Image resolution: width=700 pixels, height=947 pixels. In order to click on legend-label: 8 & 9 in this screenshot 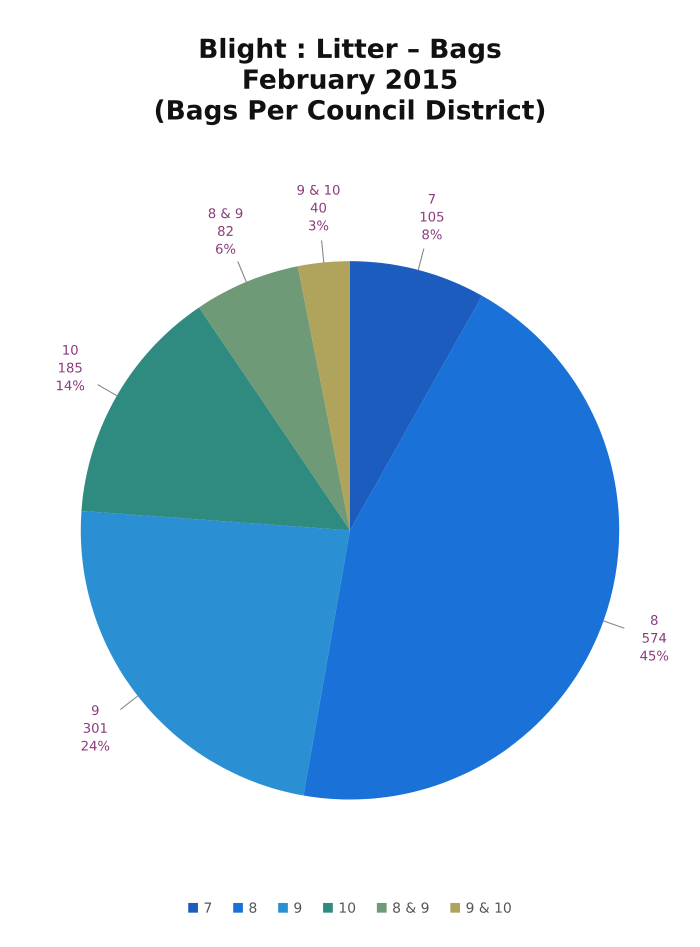, I will do `click(411, 907)`.